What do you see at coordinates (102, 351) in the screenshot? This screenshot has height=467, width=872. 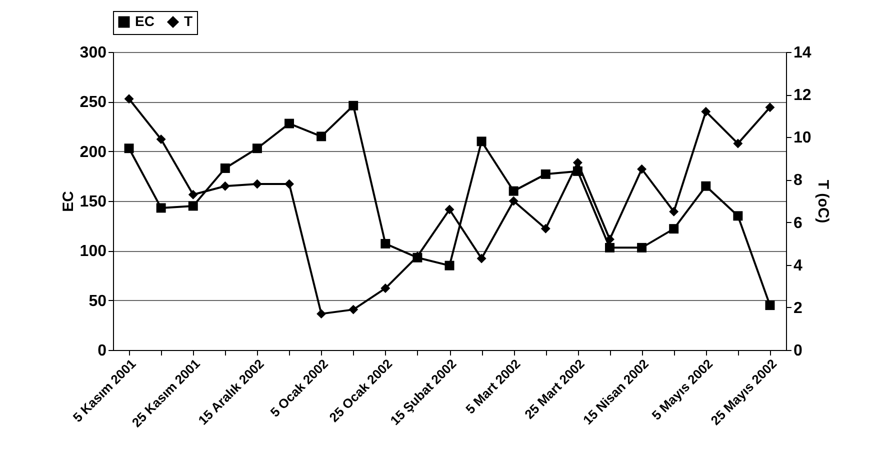 I see `y-tick-label: 0` at bounding box center [102, 351].